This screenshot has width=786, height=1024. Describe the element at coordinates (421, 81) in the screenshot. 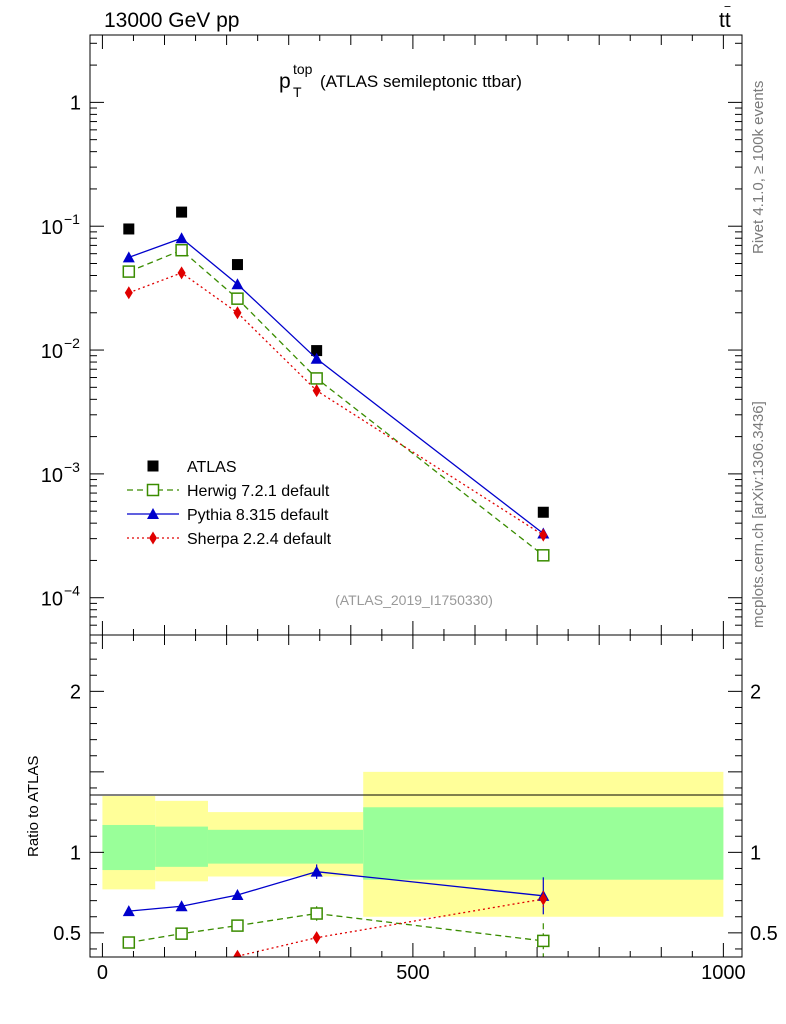

I see `chart-title-rest: (ATLAS semileptonic ttbar)` at that location.